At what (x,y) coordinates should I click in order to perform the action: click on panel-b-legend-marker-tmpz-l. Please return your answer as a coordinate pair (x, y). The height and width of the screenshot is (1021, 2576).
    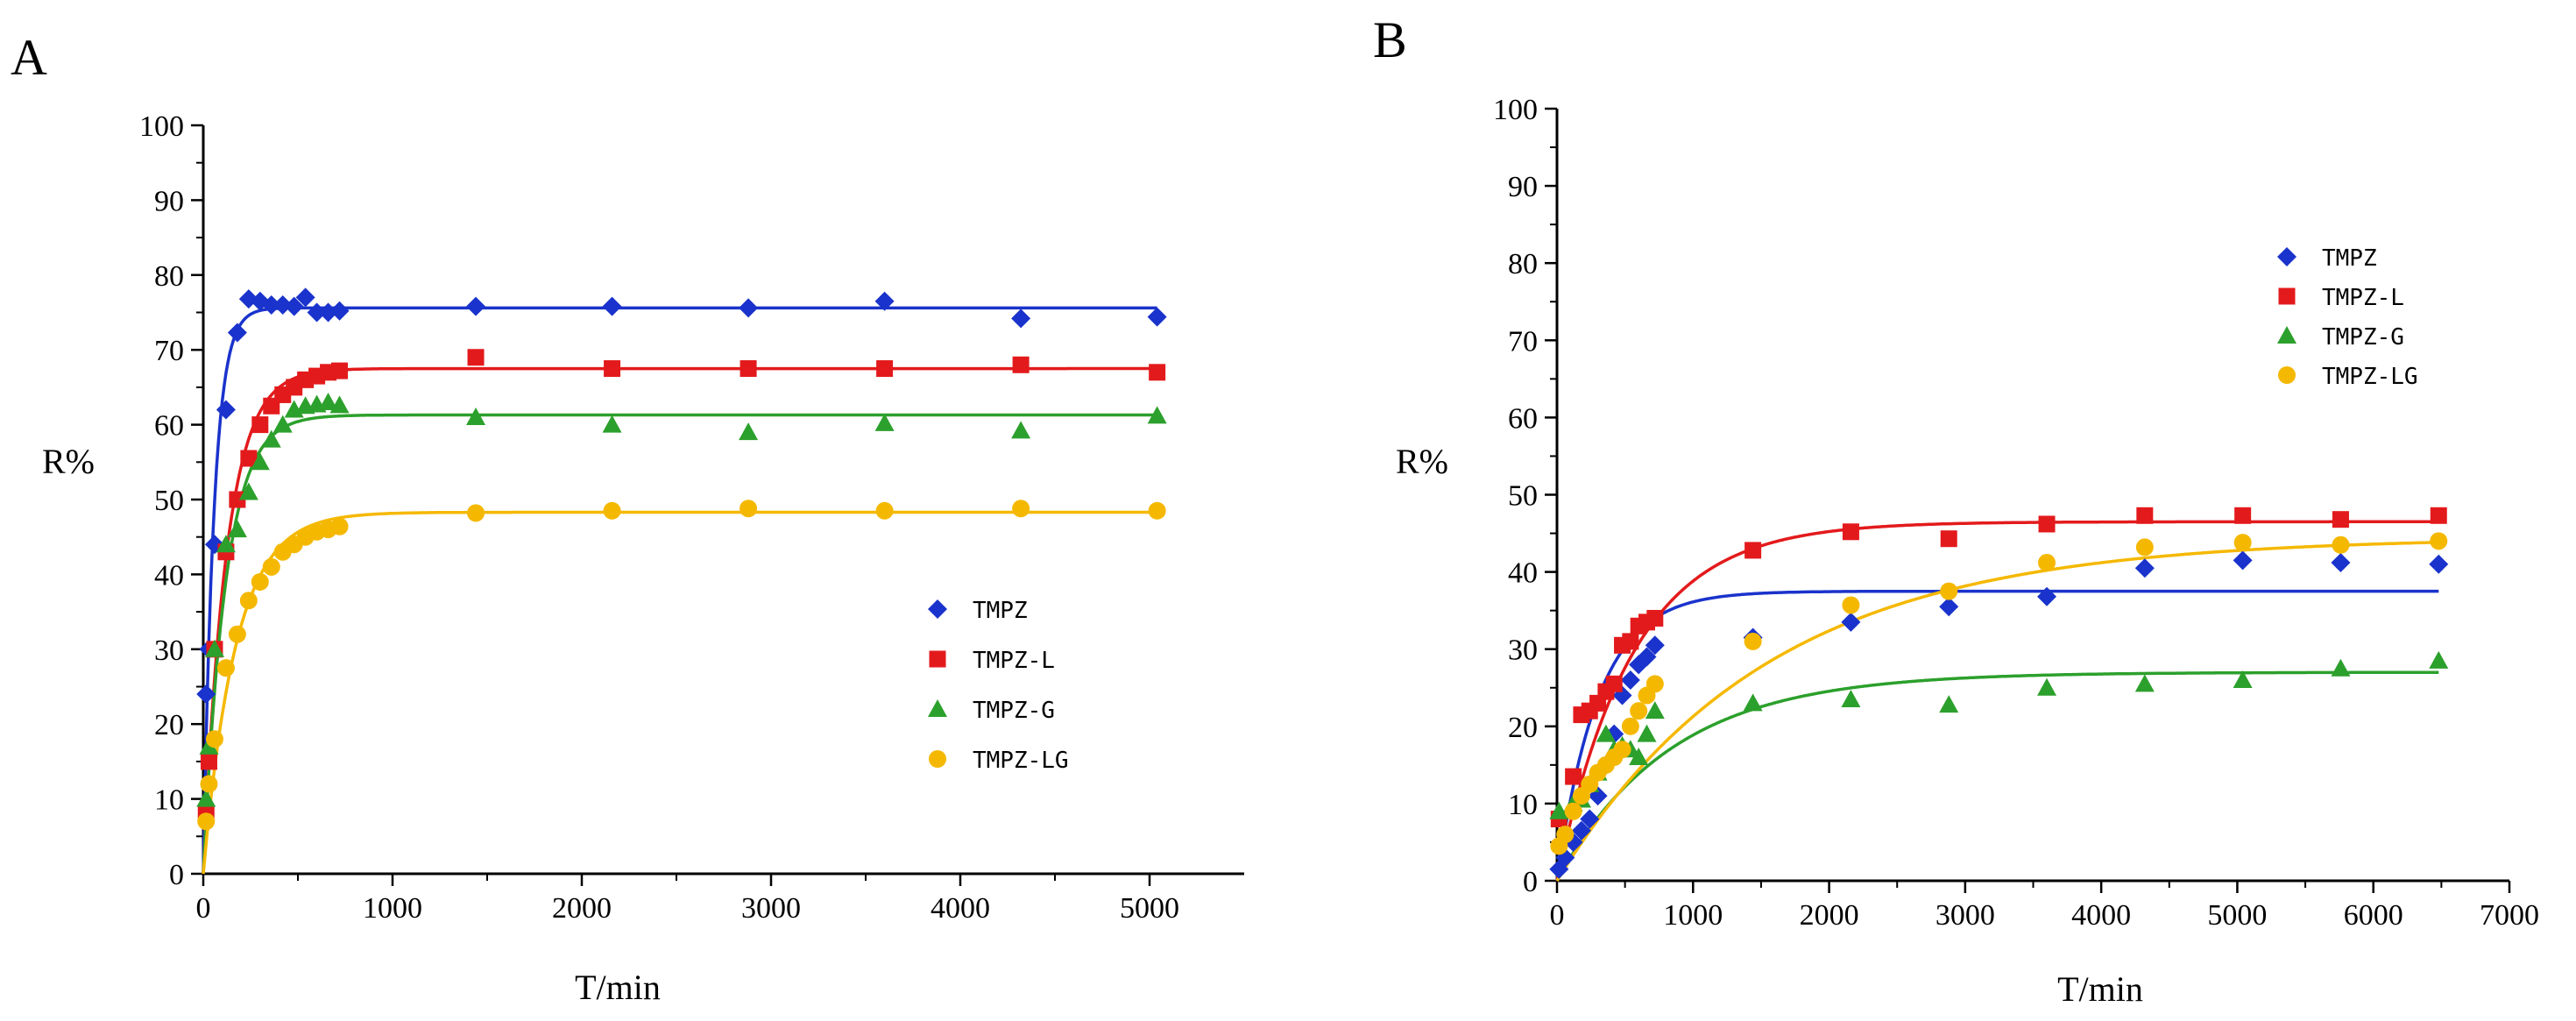
    Looking at the image, I should click on (2287, 296).